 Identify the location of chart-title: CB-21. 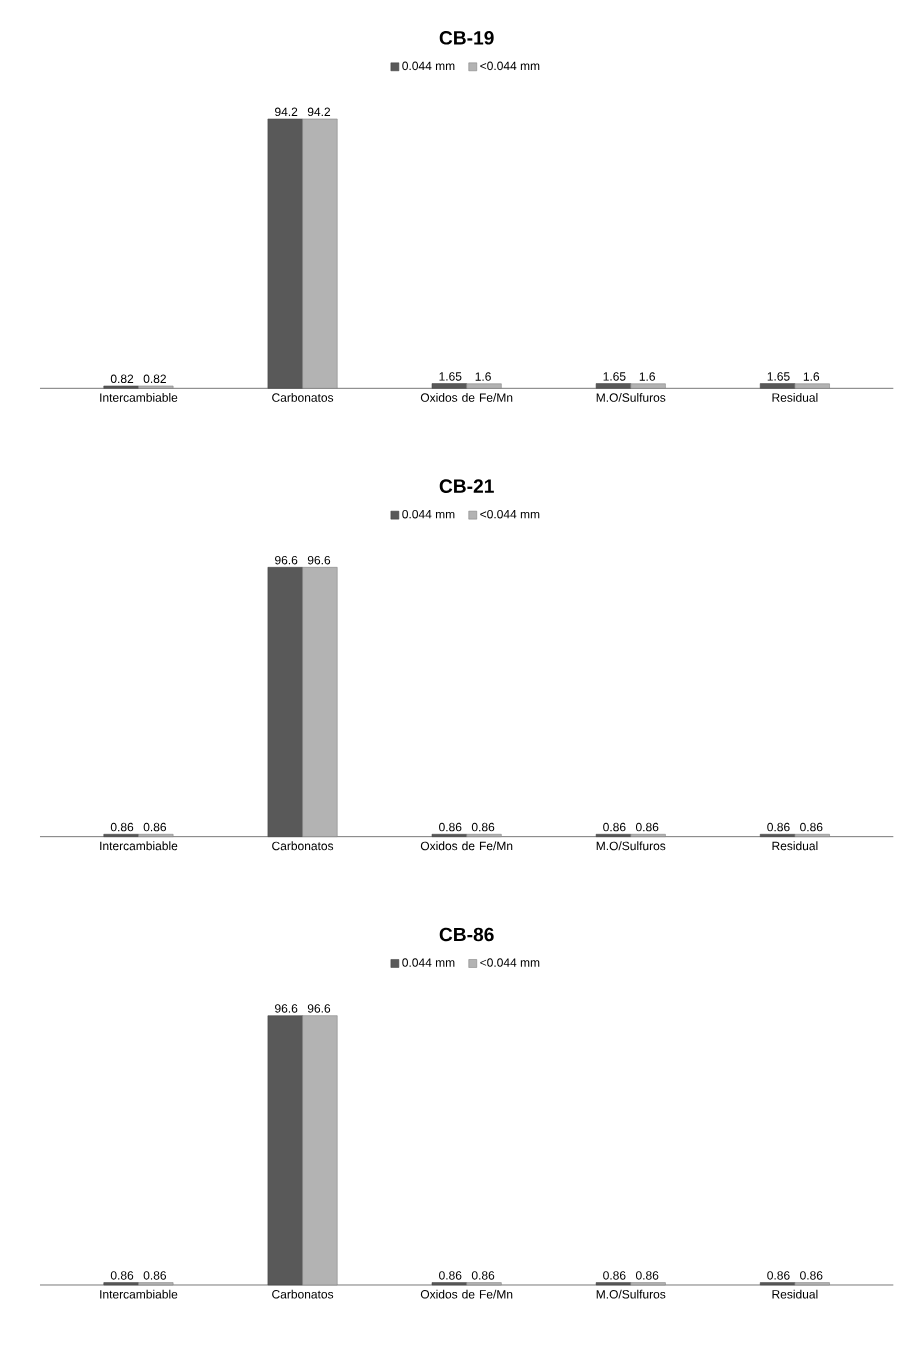
(466, 486).